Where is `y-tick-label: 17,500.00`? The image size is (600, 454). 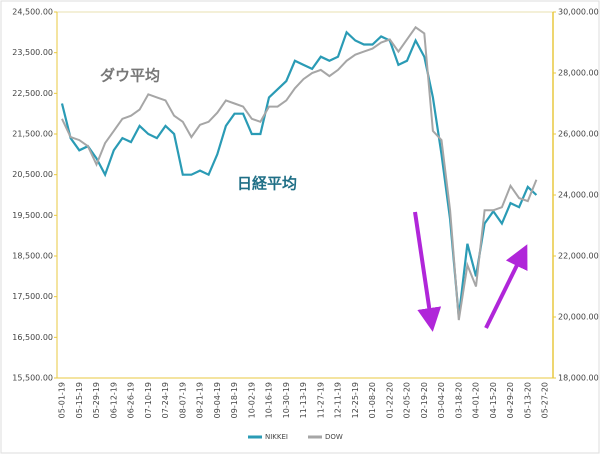
y-tick-label: 17,500.00 is located at coordinates (32, 296).